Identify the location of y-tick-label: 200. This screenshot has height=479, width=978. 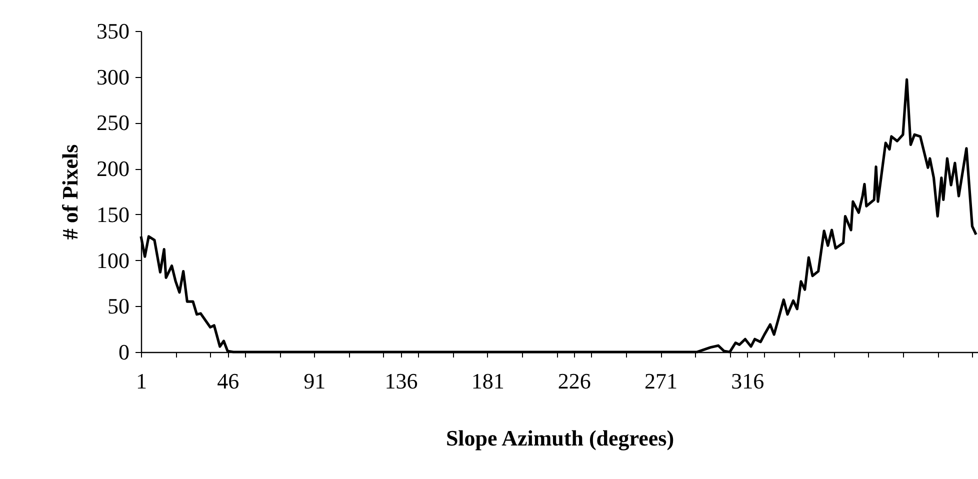
(113, 169).